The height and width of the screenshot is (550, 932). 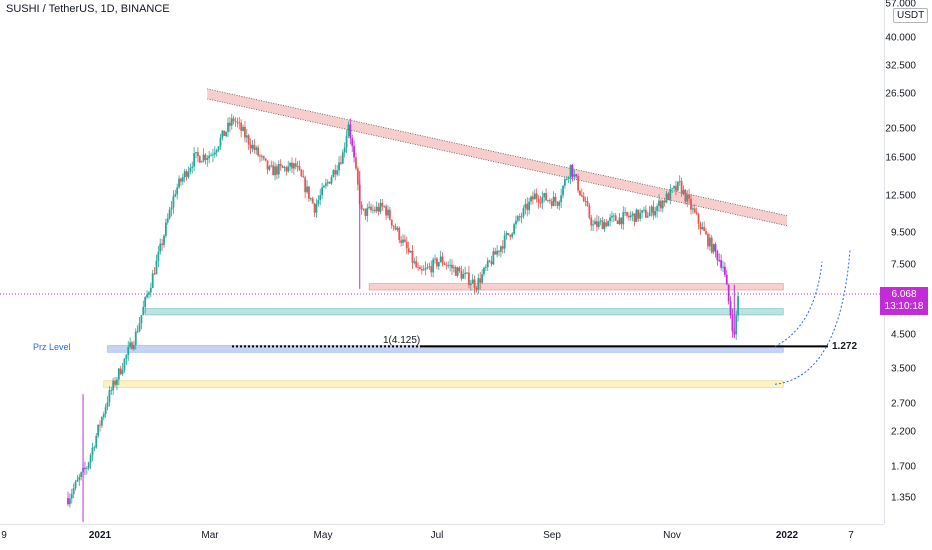 What do you see at coordinates (576, 287) in the screenshot?
I see `horizontal-resistance-zone` at bounding box center [576, 287].